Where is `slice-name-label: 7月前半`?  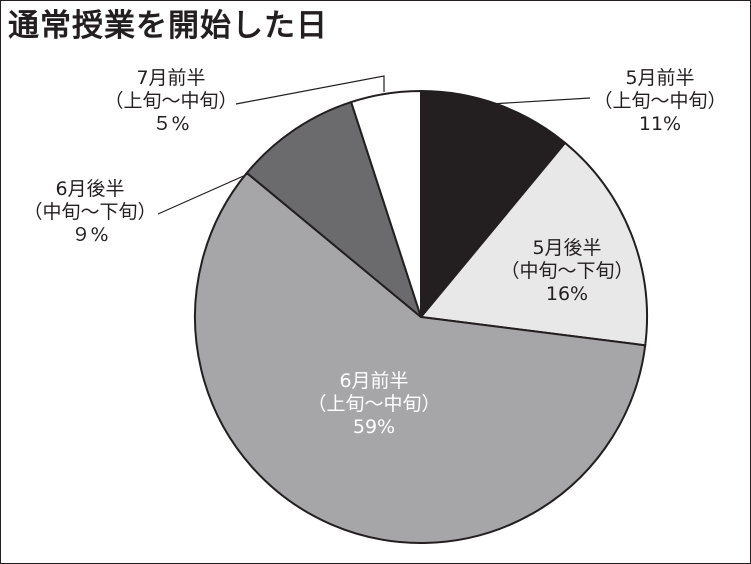 slice-name-label: 7月前半 is located at coordinates (170, 78).